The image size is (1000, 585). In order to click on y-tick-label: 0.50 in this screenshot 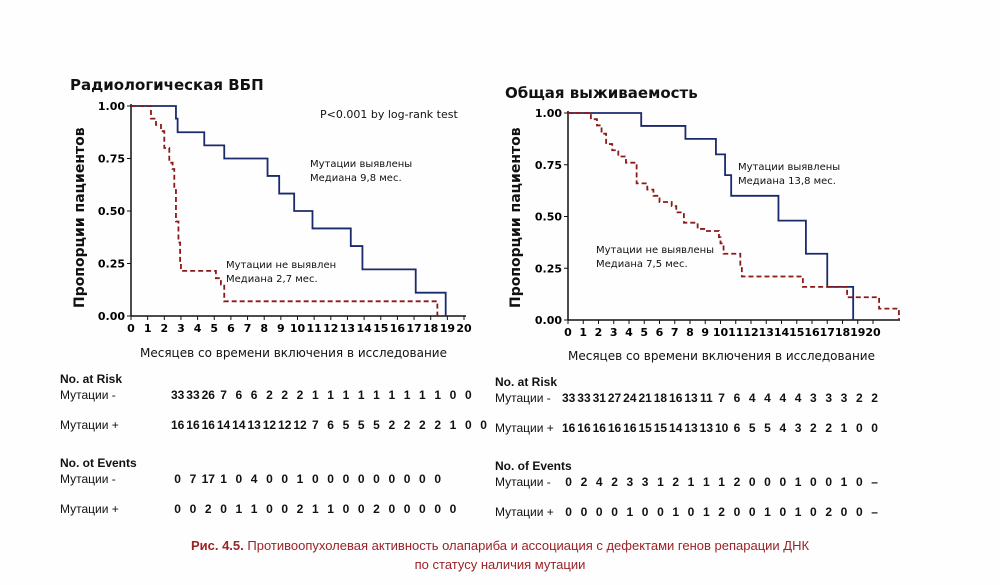, I will do `click(548, 217)`.